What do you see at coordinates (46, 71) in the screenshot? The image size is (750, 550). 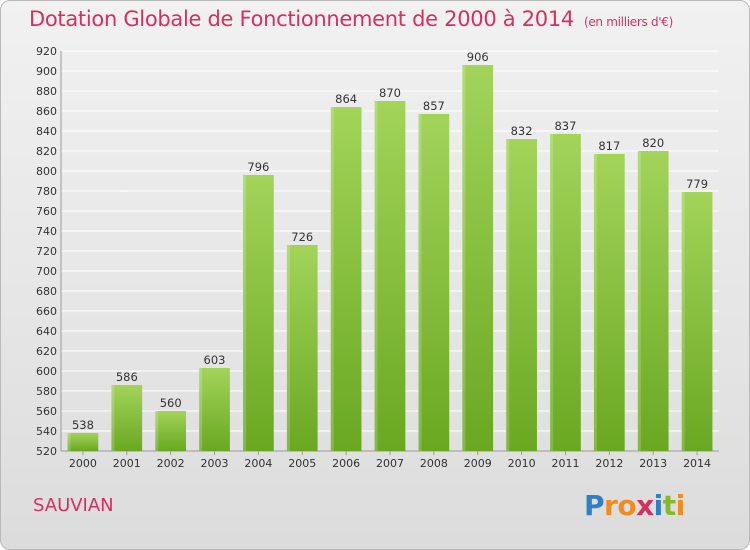 I see `y-tick-label: 900` at bounding box center [46, 71].